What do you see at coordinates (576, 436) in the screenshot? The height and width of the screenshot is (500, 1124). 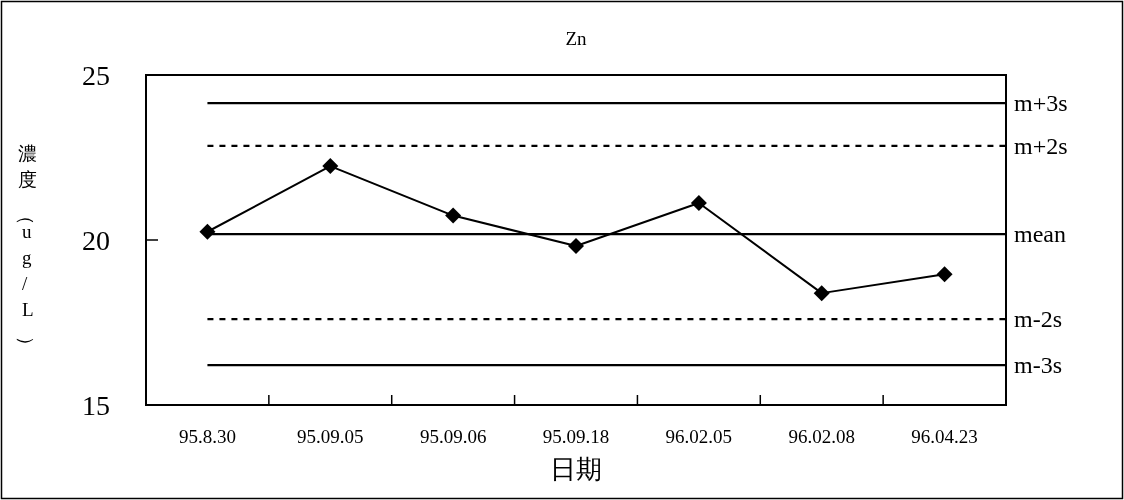 I see `x-tick-label: 95.09.18` at bounding box center [576, 436].